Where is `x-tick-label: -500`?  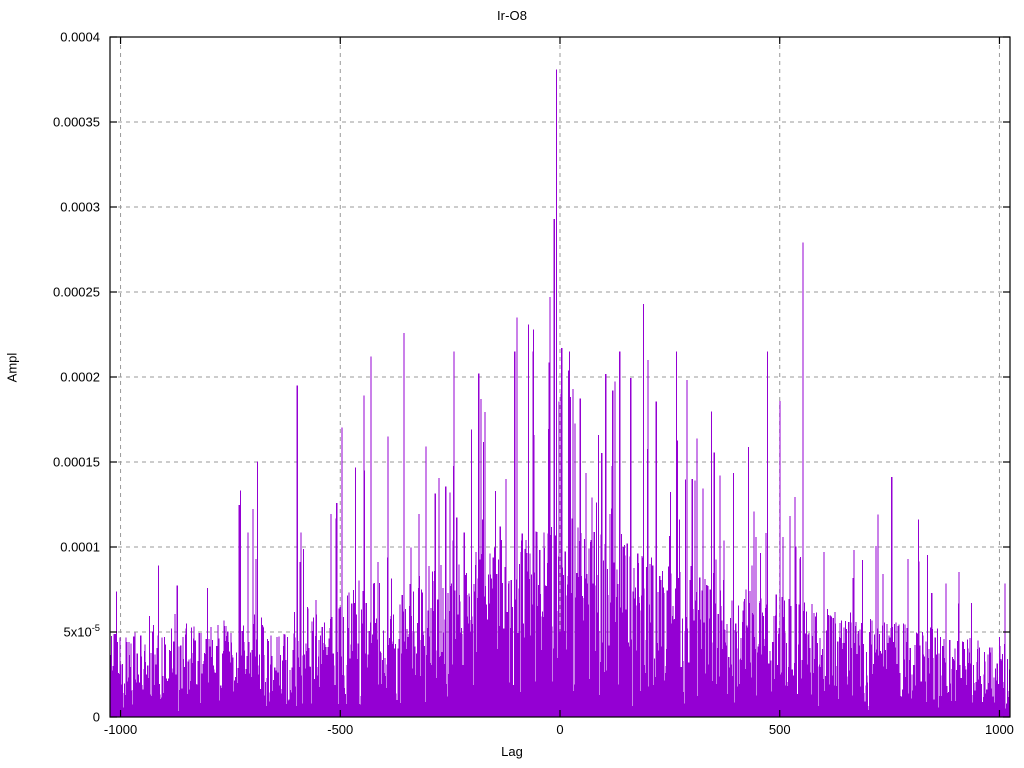
x-tick-label: -500 is located at coordinates (340, 729).